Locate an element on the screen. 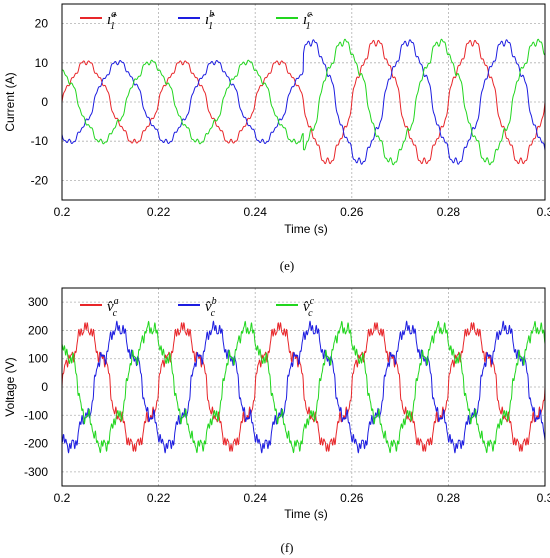 The height and width of the screenshot is (558, 550). caption-f: (f) is located at coordinates (287, 547).